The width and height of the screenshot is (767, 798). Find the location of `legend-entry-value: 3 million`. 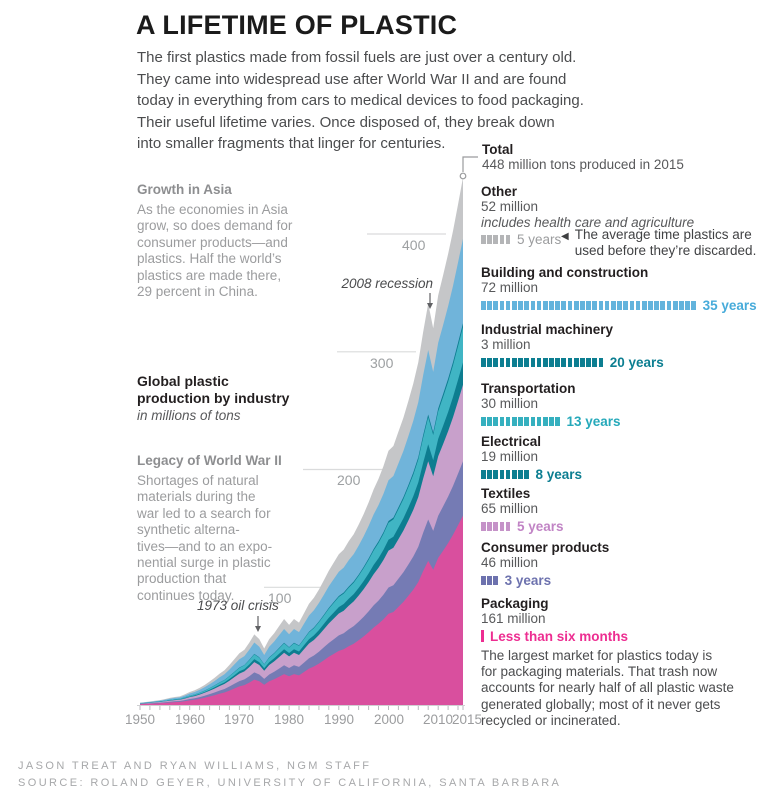

legend-entry-value: 3 million is located at coordinates (506, 344).